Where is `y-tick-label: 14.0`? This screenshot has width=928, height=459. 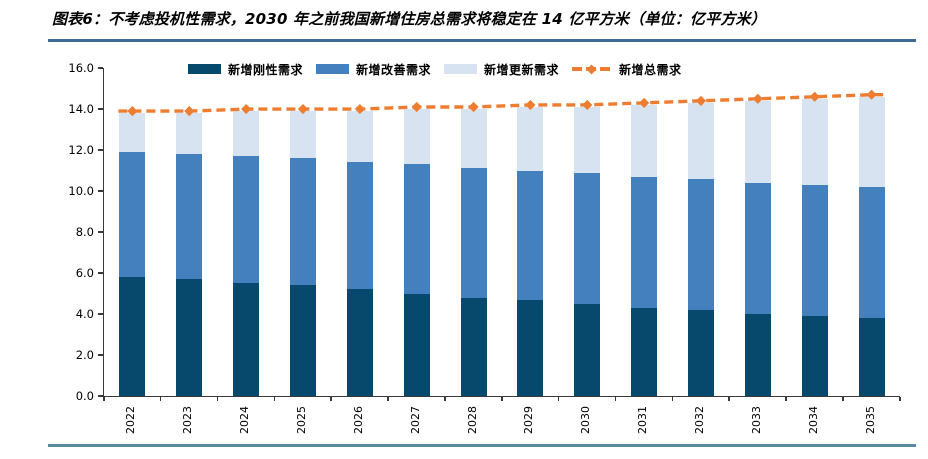
y-tick-label: 14.0 is located at coordinates (81, 109).